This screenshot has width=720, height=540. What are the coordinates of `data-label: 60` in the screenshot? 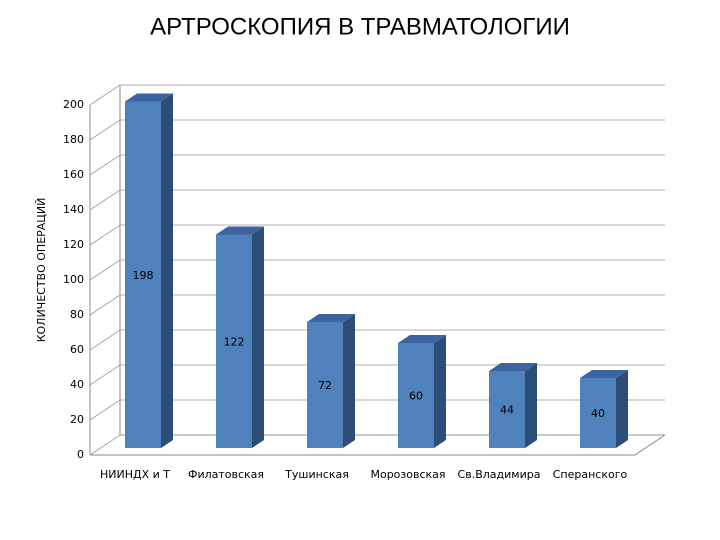 It's located at (416, 396).